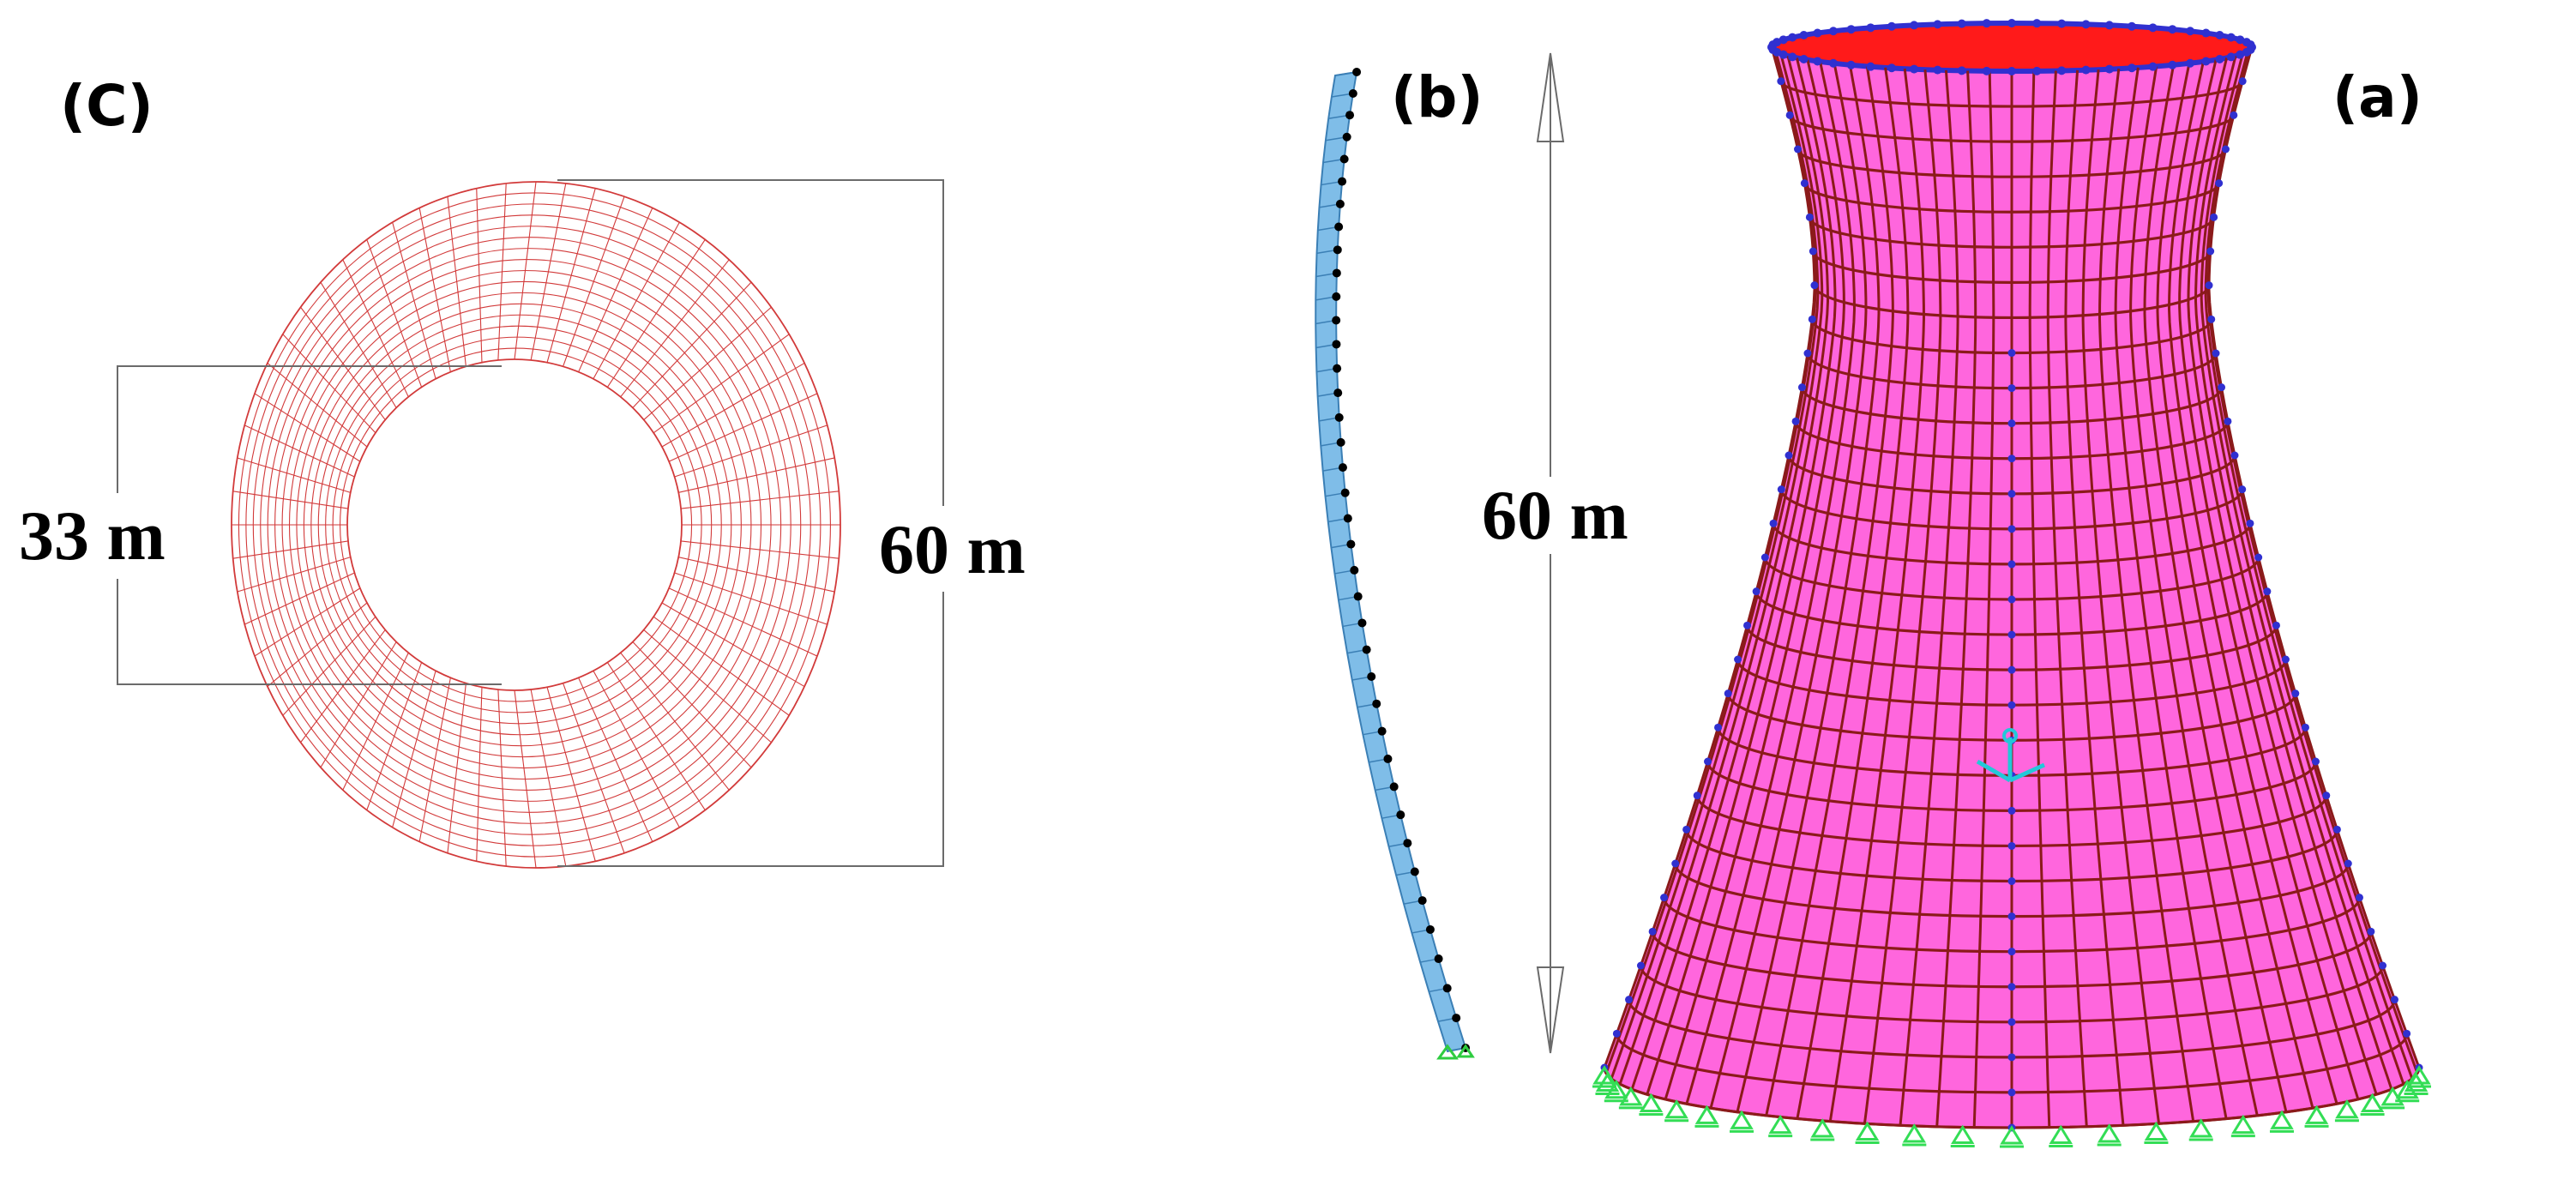 This screenshot has height=1204, width=2576. What do you see at coordinates (2010, 735) in the screenshot?
I see `axis-tip` at bounding box center [2010, 735].